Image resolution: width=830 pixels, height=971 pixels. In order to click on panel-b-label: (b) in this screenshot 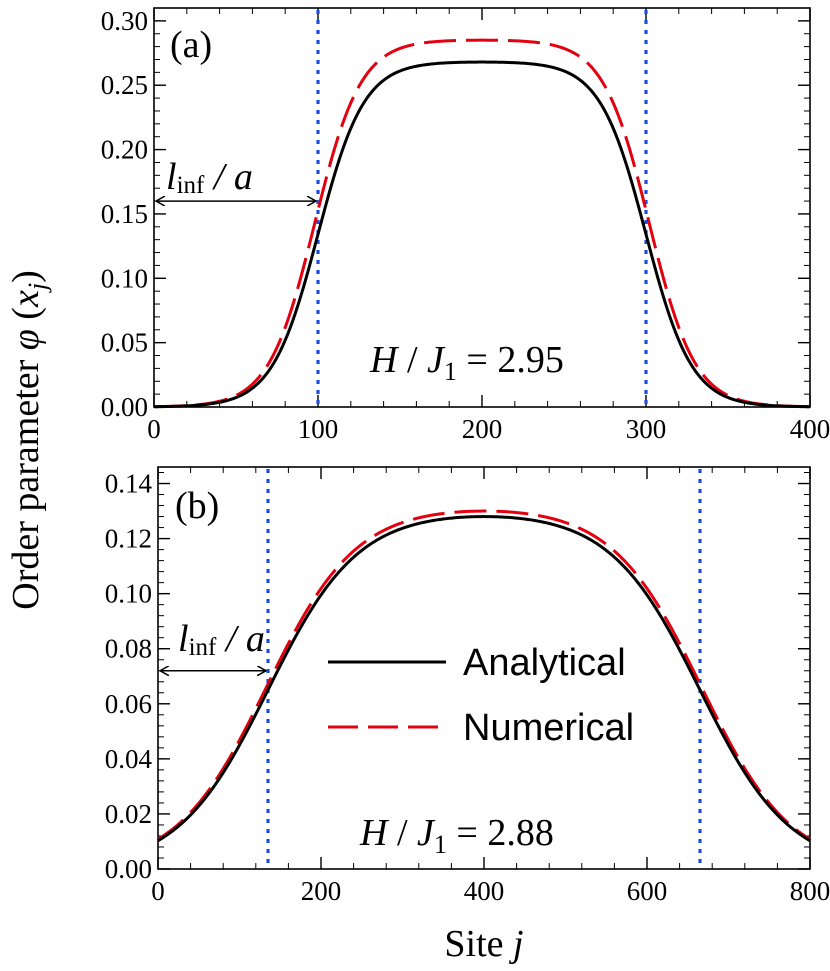, I will do `click(197, 506)`.